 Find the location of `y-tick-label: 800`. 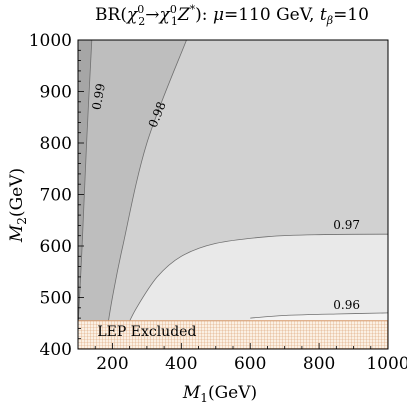

y-tick-label: 800 is located at coordinates (56, 144).